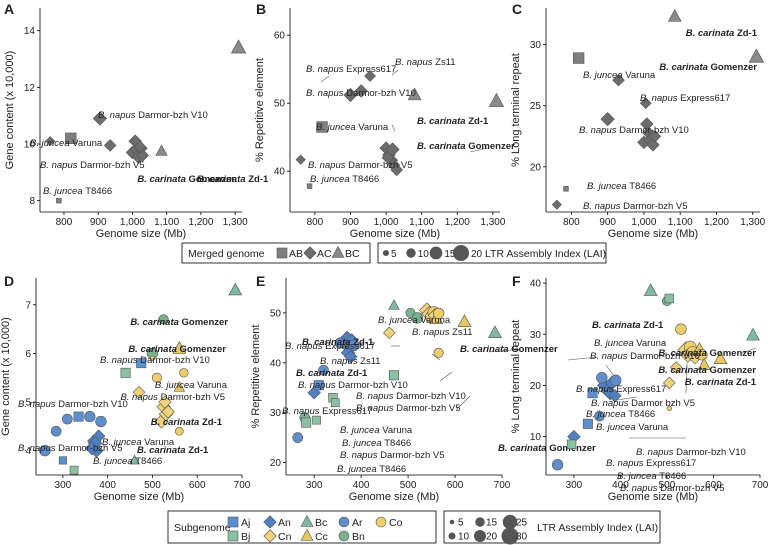 The width and height of the screenshot is (780, 545). Describe the element at coordinates (327, 411) in the screenshot. I see `point-label: B. napus Express617` at that location.